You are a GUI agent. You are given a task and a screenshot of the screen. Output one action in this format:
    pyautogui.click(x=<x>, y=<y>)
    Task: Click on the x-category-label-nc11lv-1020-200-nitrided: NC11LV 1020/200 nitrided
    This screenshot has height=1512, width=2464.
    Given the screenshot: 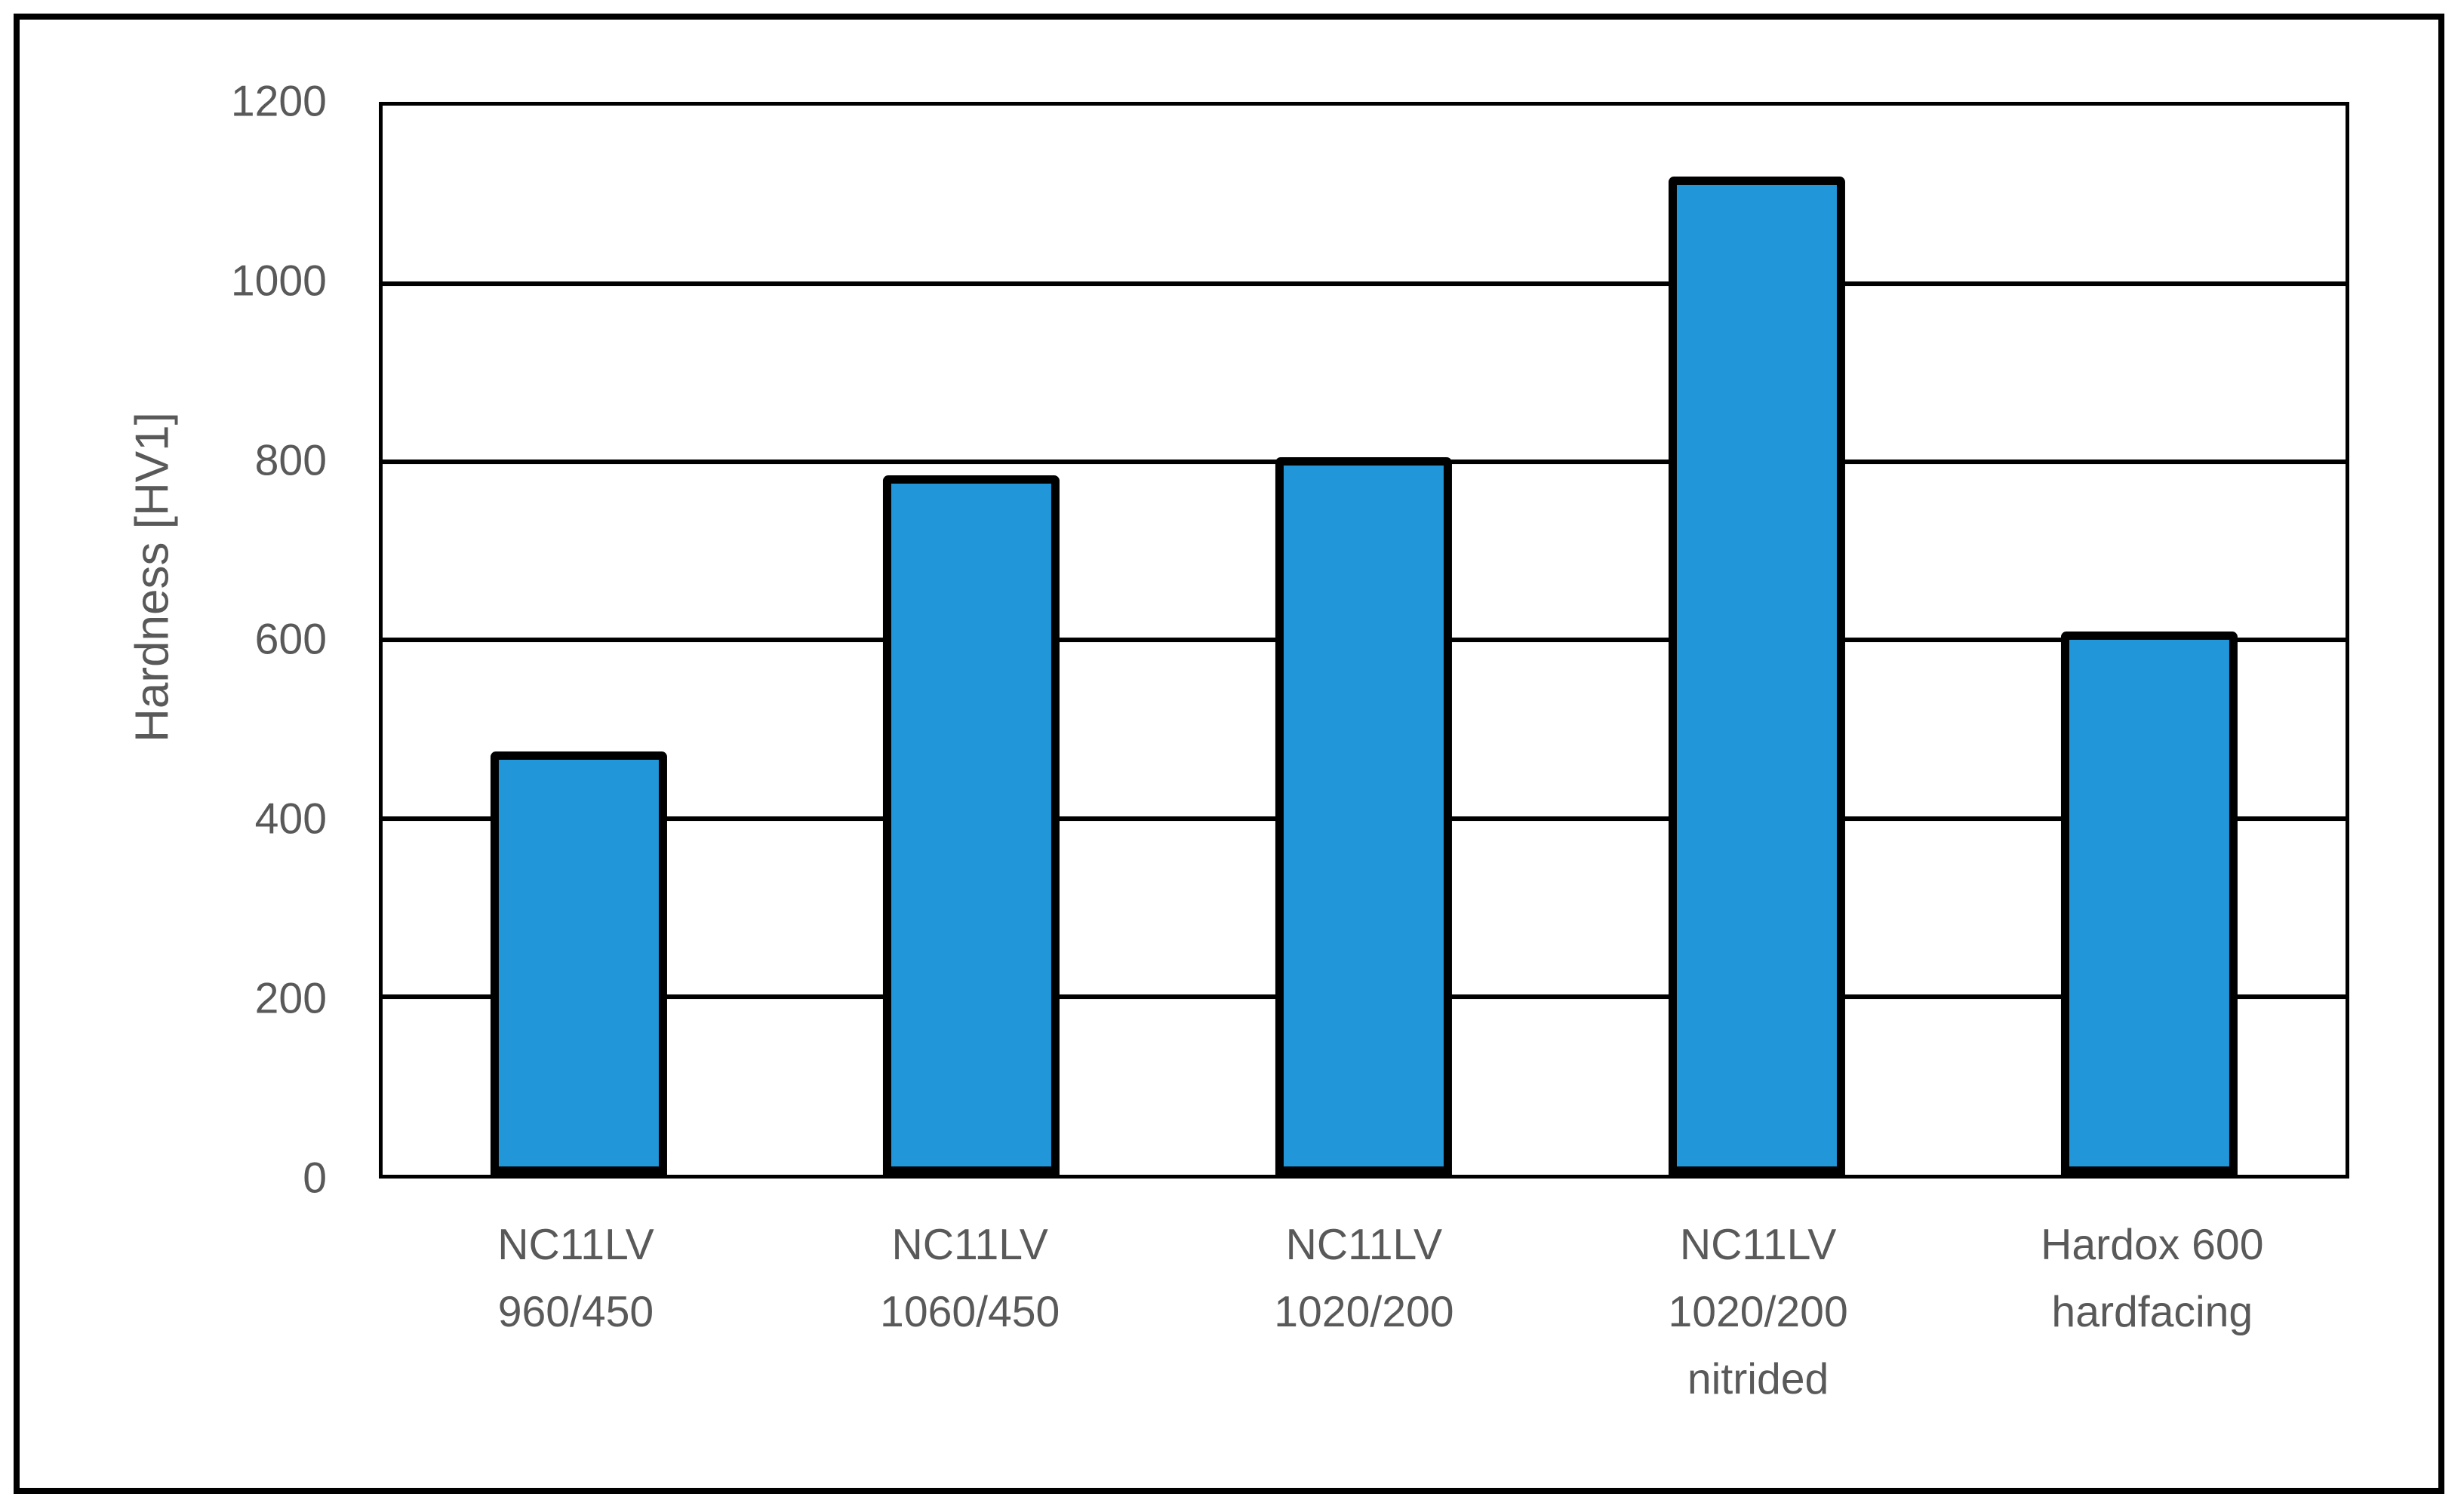 What is the action you would take?
    pyautogui.click(x=1757, y=1312)
    